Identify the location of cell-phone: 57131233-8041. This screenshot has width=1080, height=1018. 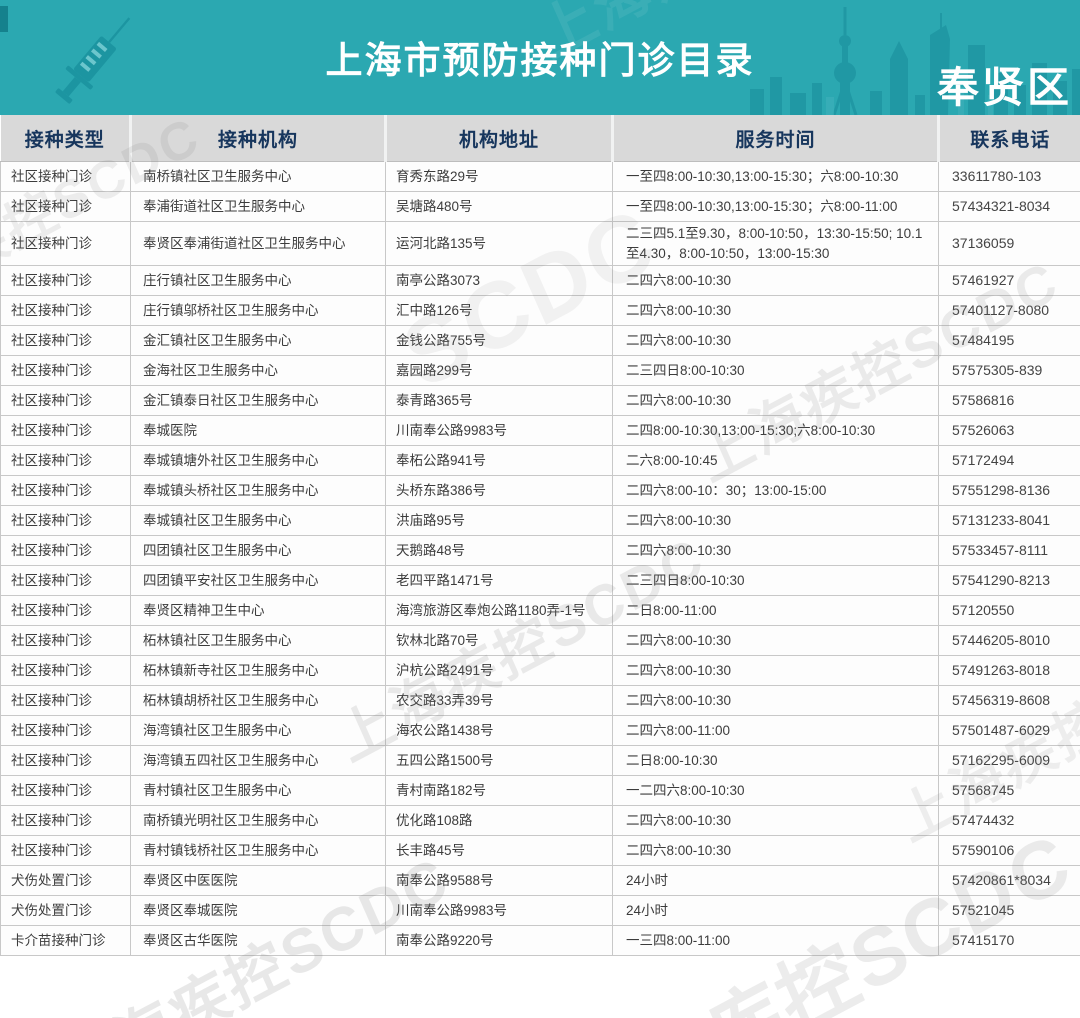
(1009, 520).